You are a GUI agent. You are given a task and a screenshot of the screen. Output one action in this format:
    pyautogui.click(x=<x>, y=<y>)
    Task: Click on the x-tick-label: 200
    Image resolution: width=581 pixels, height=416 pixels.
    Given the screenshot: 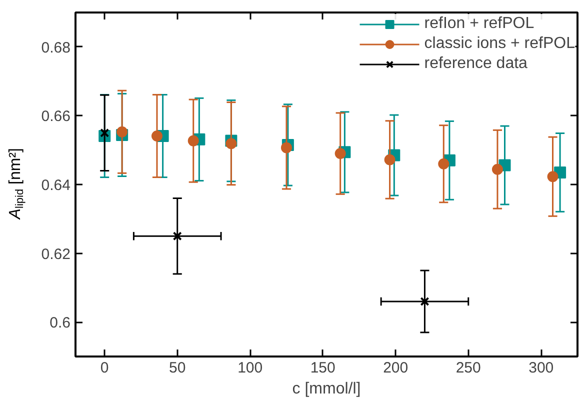 What is the action you would take?
    pyautogui.click(x=395, y=368)
    